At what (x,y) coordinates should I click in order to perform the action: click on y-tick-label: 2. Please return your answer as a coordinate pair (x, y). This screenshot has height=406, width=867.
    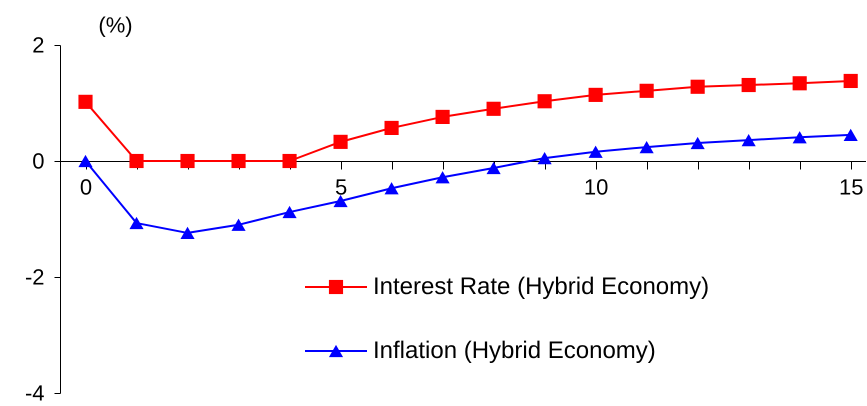
    Looking at the image, I should click on (38, 45).